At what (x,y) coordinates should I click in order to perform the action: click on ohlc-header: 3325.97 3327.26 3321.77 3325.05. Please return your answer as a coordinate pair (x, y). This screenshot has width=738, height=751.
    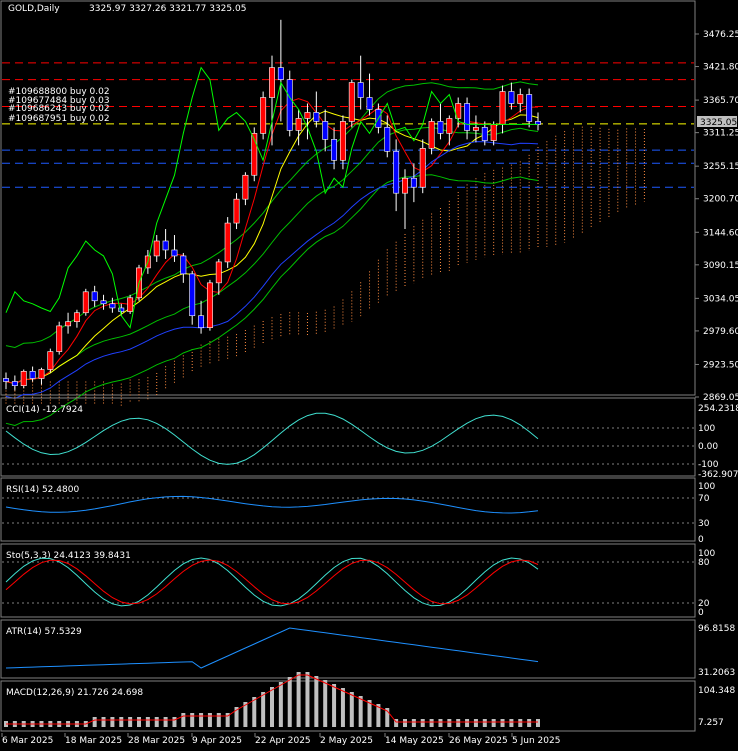
    Looking at the image, I should click on (167, 9).